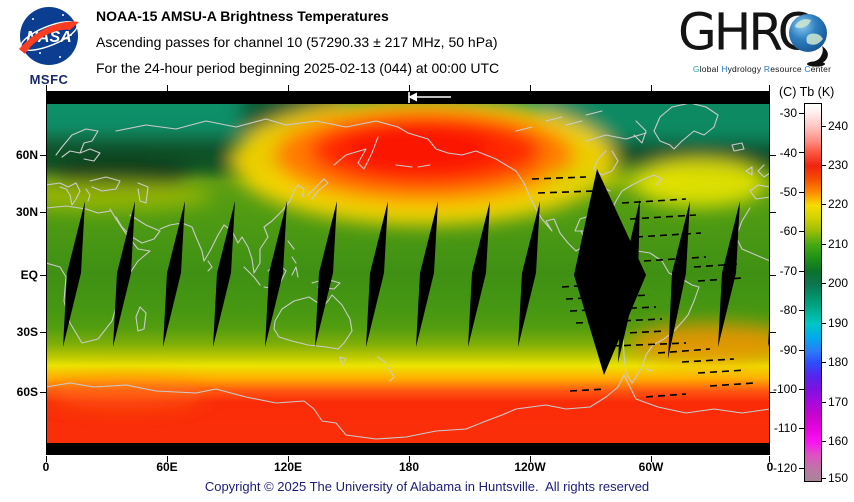 This screenshot has width=854, height=502. What do you see at coordinates (530, 467) in the screenshot?
I see `lon-label-120w: 120W` at bounding box center [530, 467].